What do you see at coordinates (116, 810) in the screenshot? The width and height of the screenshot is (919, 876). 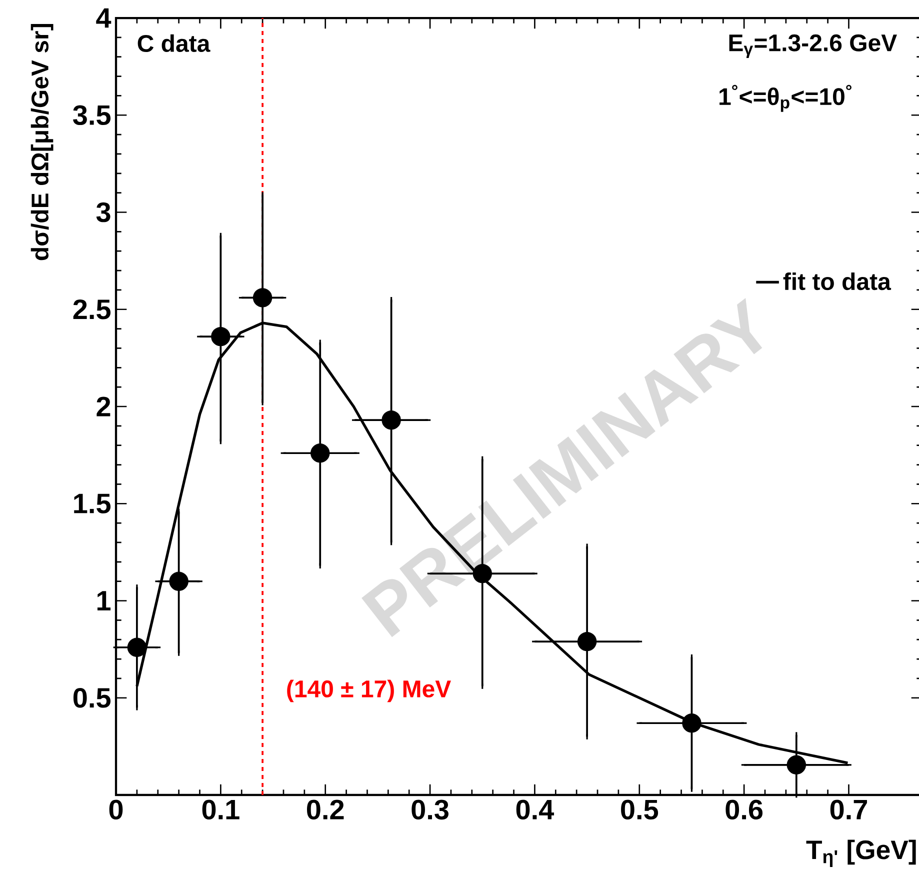 I see `x-tick-label: 0` at bounding box center [116, 810].